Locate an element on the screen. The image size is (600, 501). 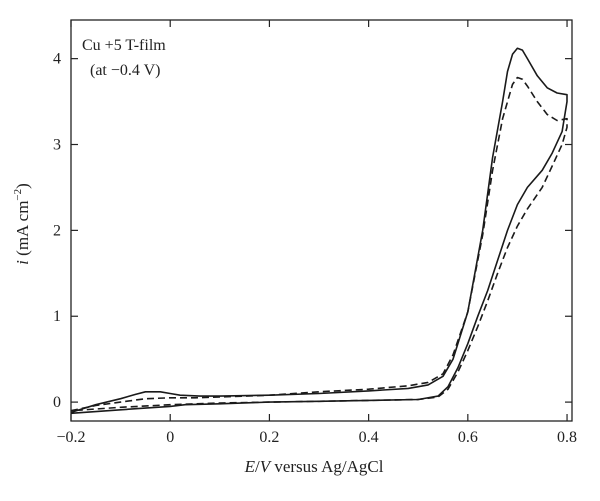
y-tick-label: 4 is located at coordinates (57, 59).